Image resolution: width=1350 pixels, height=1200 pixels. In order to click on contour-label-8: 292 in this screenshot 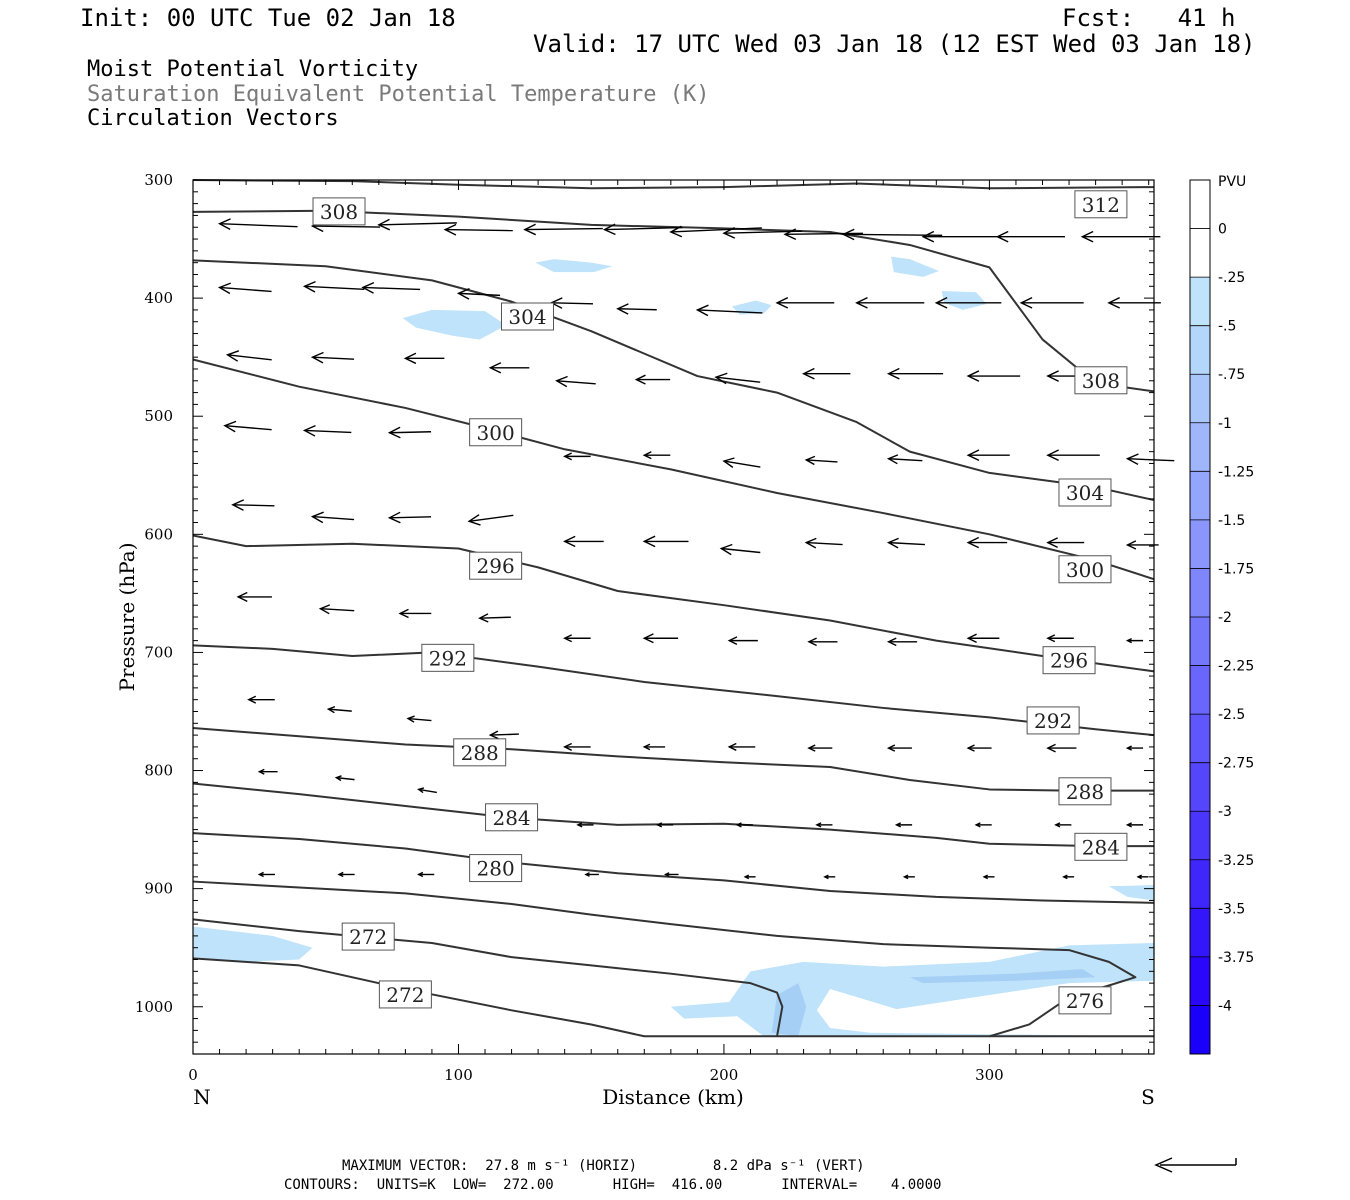, I will do `click(448, 657)`.